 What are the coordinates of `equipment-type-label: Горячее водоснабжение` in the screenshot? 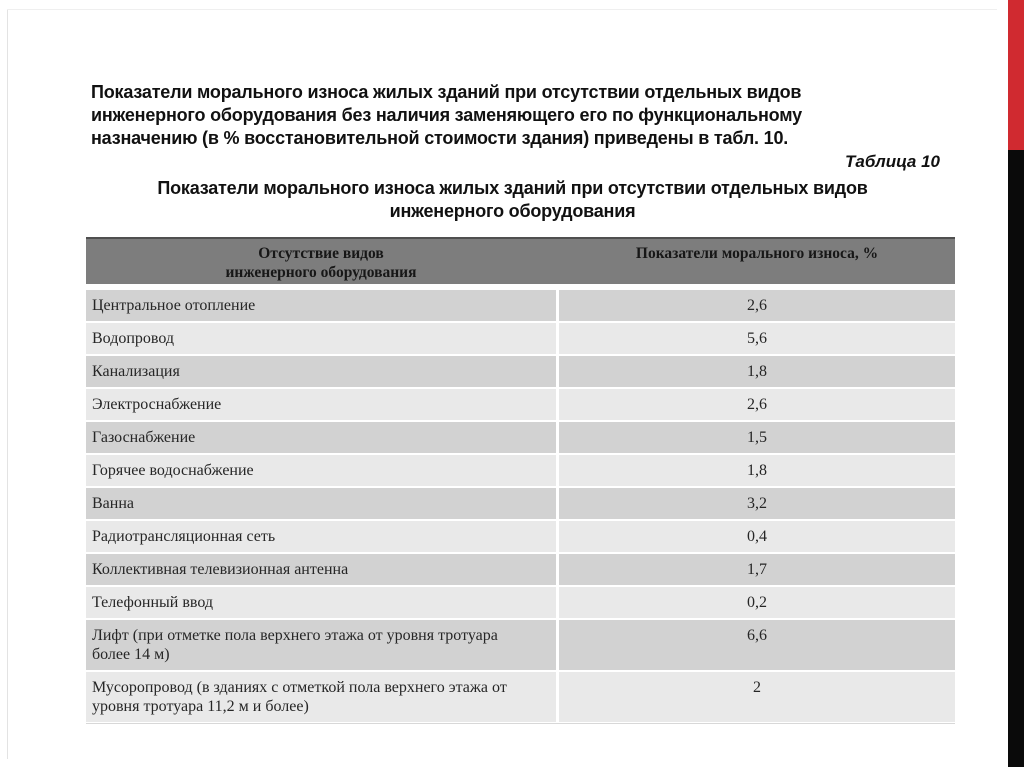 It's located at (173, 470).